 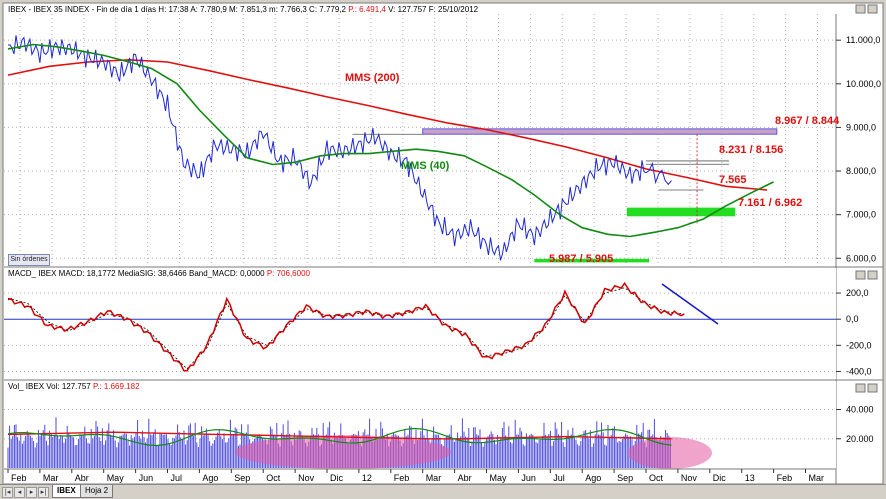 I want to click on macd-tick-label: 200,0, so click(x=857, y=293).